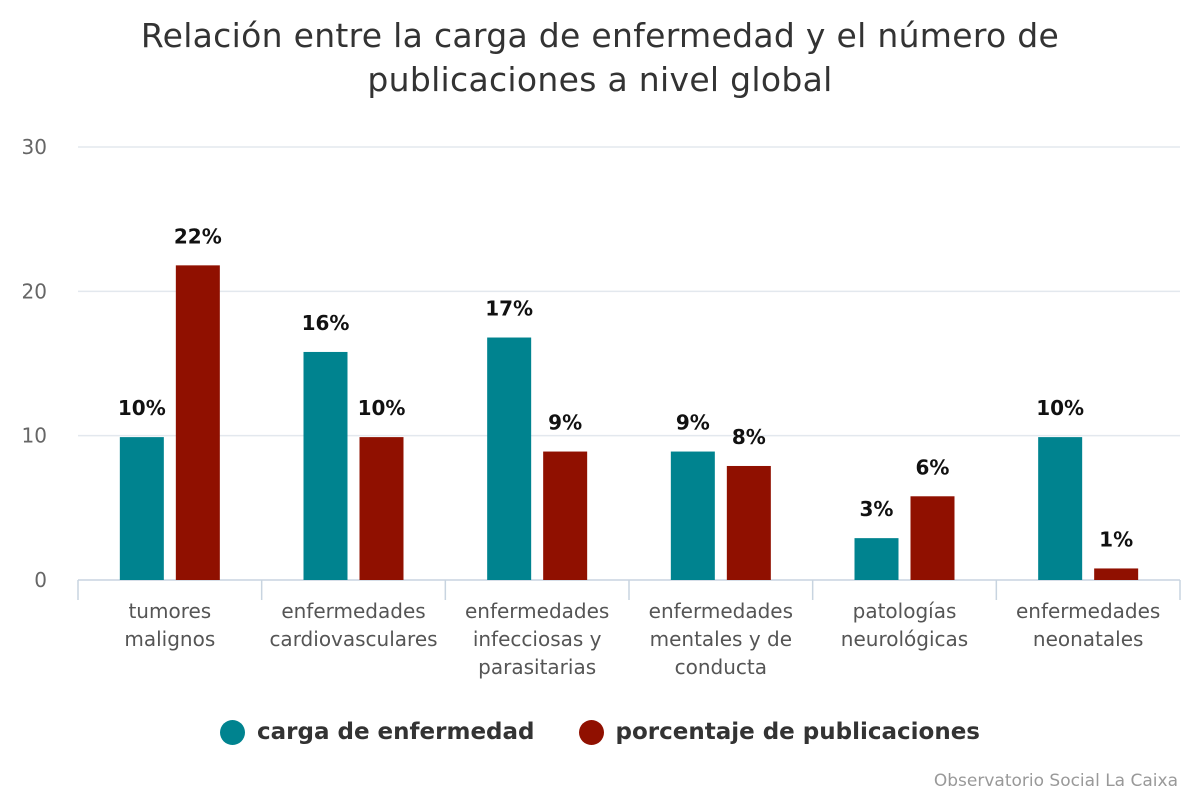 The height and width of the screenshot is (800, 1200). I want to click on legend-label-carga: carga de enfermedad, so click(396, 732).